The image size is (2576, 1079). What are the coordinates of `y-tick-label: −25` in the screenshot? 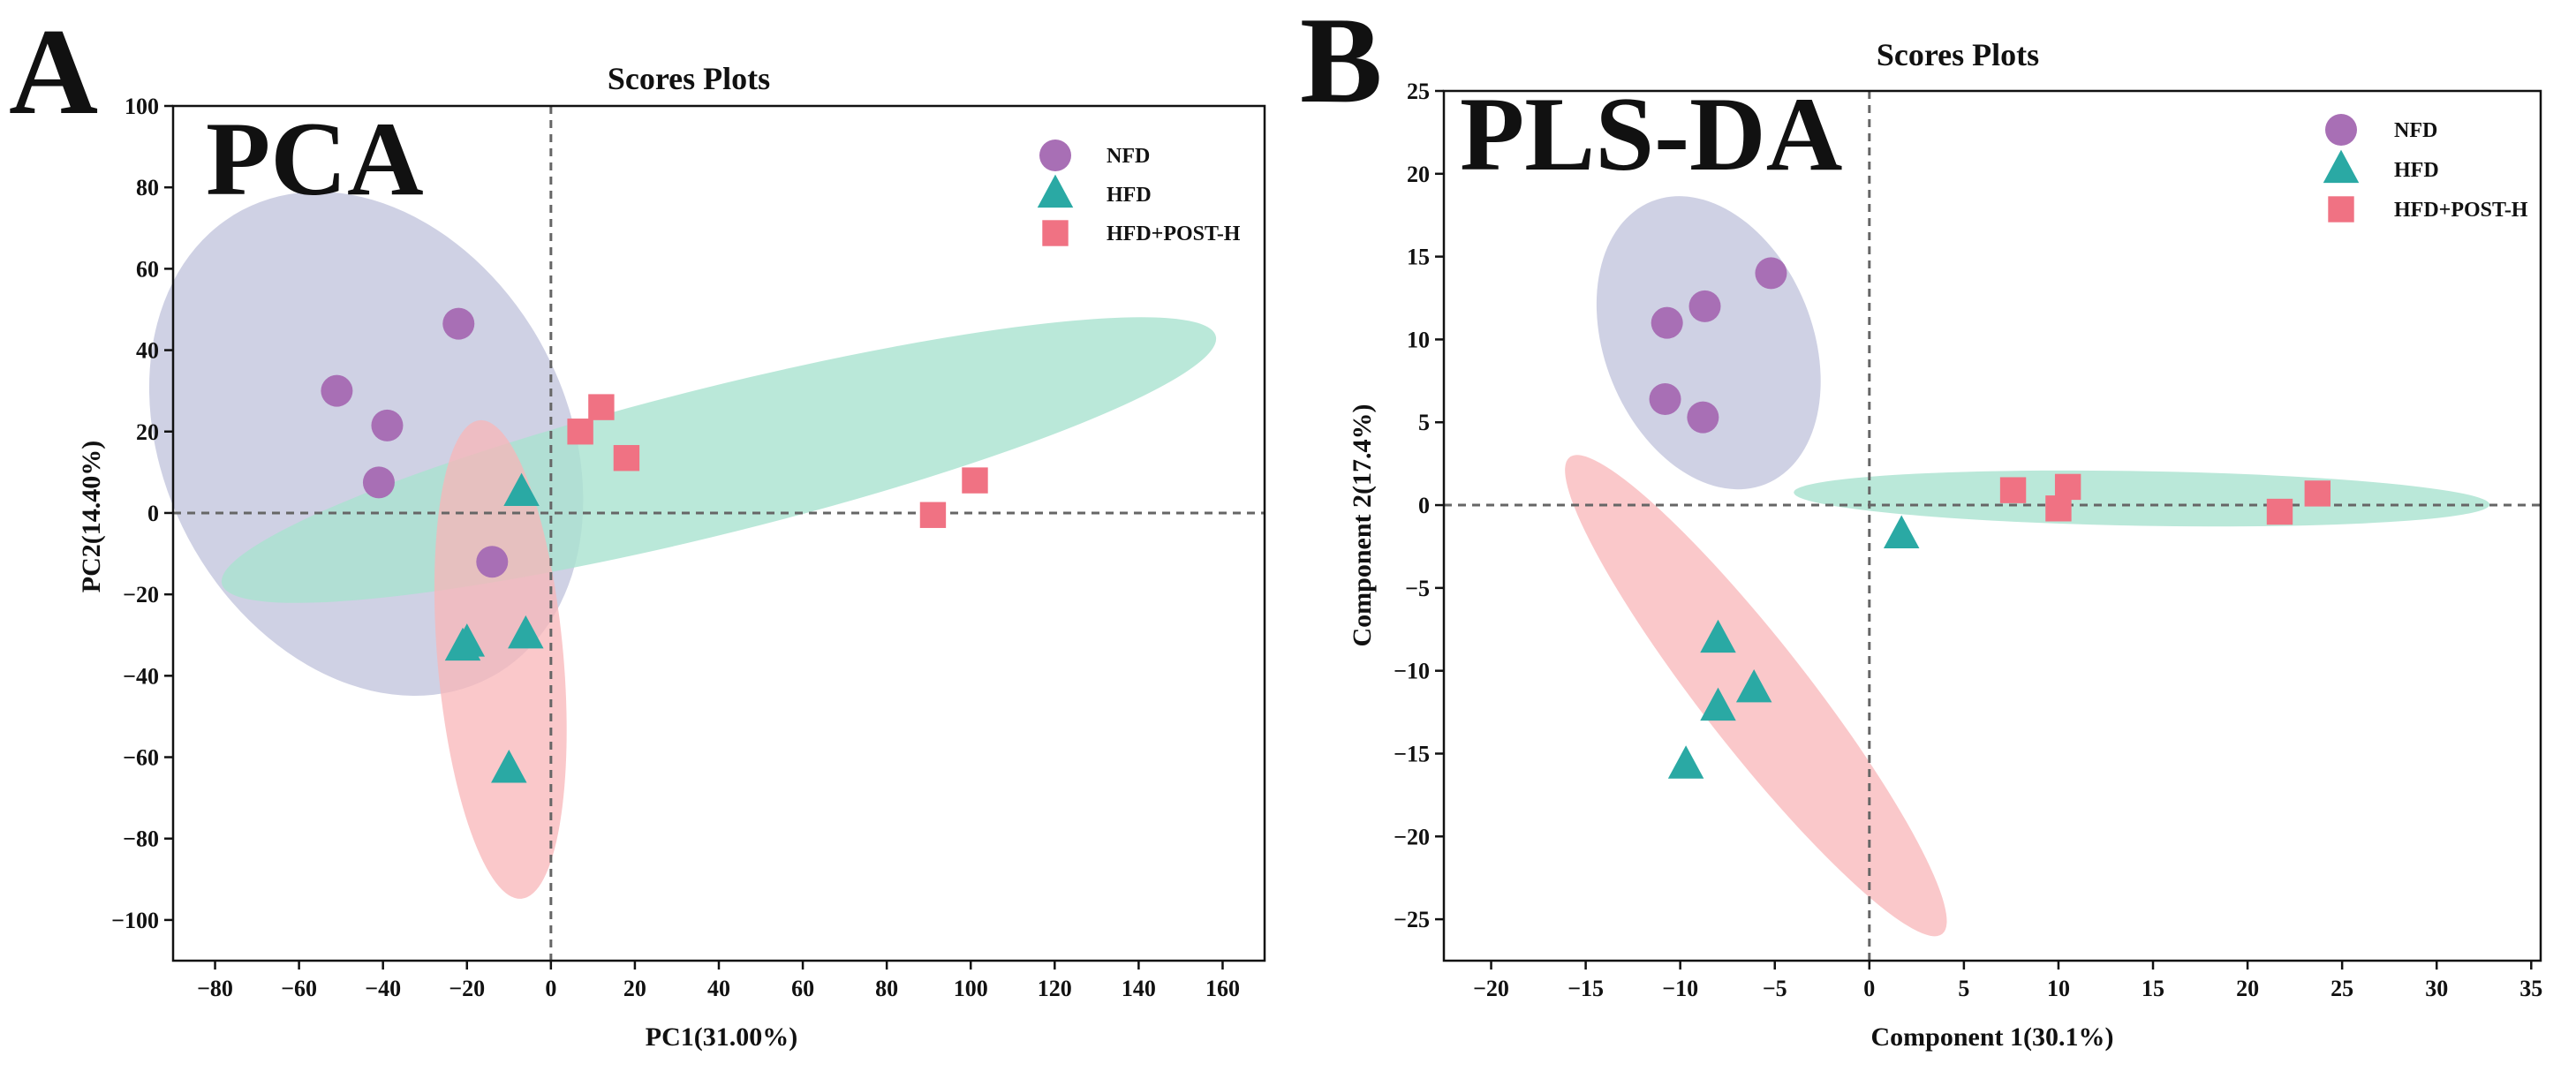 It's located at (1412, 920).